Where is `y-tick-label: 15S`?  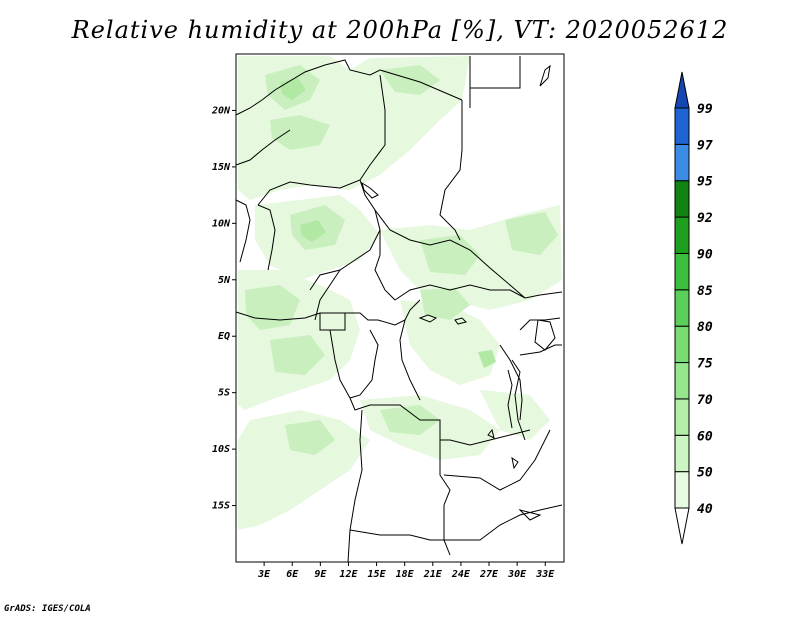 y-tick-label: 15S is located at coordinates (221, 506).